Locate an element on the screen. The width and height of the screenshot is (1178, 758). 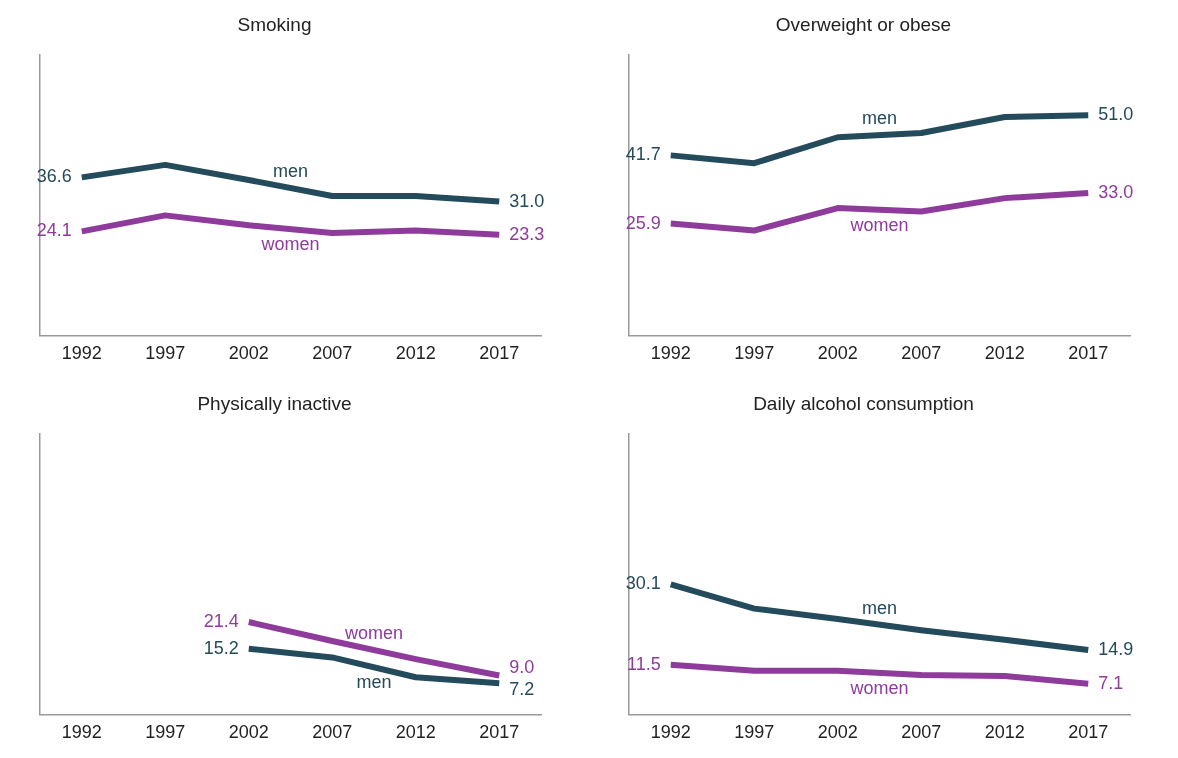
data-label: 23.3 is located at coordinates (527, 233).